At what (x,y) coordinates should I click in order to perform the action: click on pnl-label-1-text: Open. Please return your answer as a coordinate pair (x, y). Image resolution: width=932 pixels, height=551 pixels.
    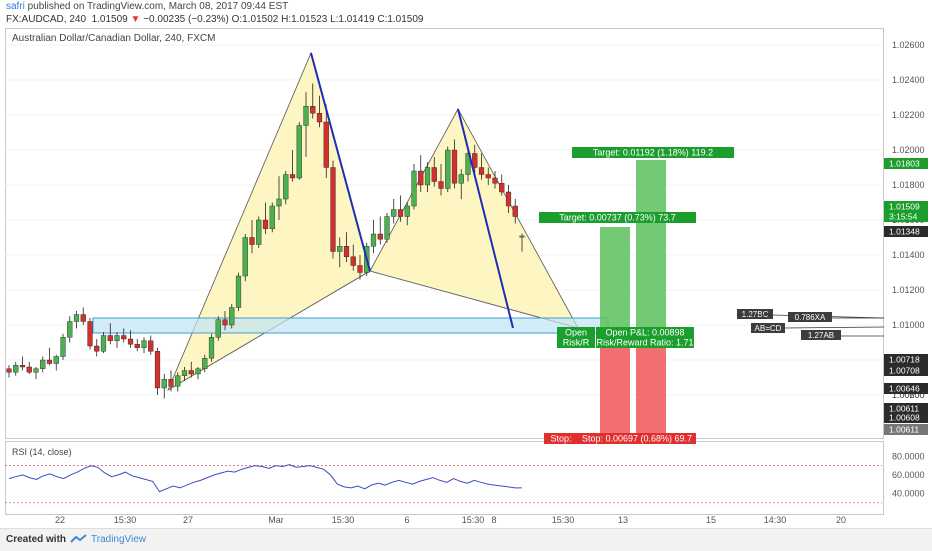
    Looking at the image, I should click on (576, 333).